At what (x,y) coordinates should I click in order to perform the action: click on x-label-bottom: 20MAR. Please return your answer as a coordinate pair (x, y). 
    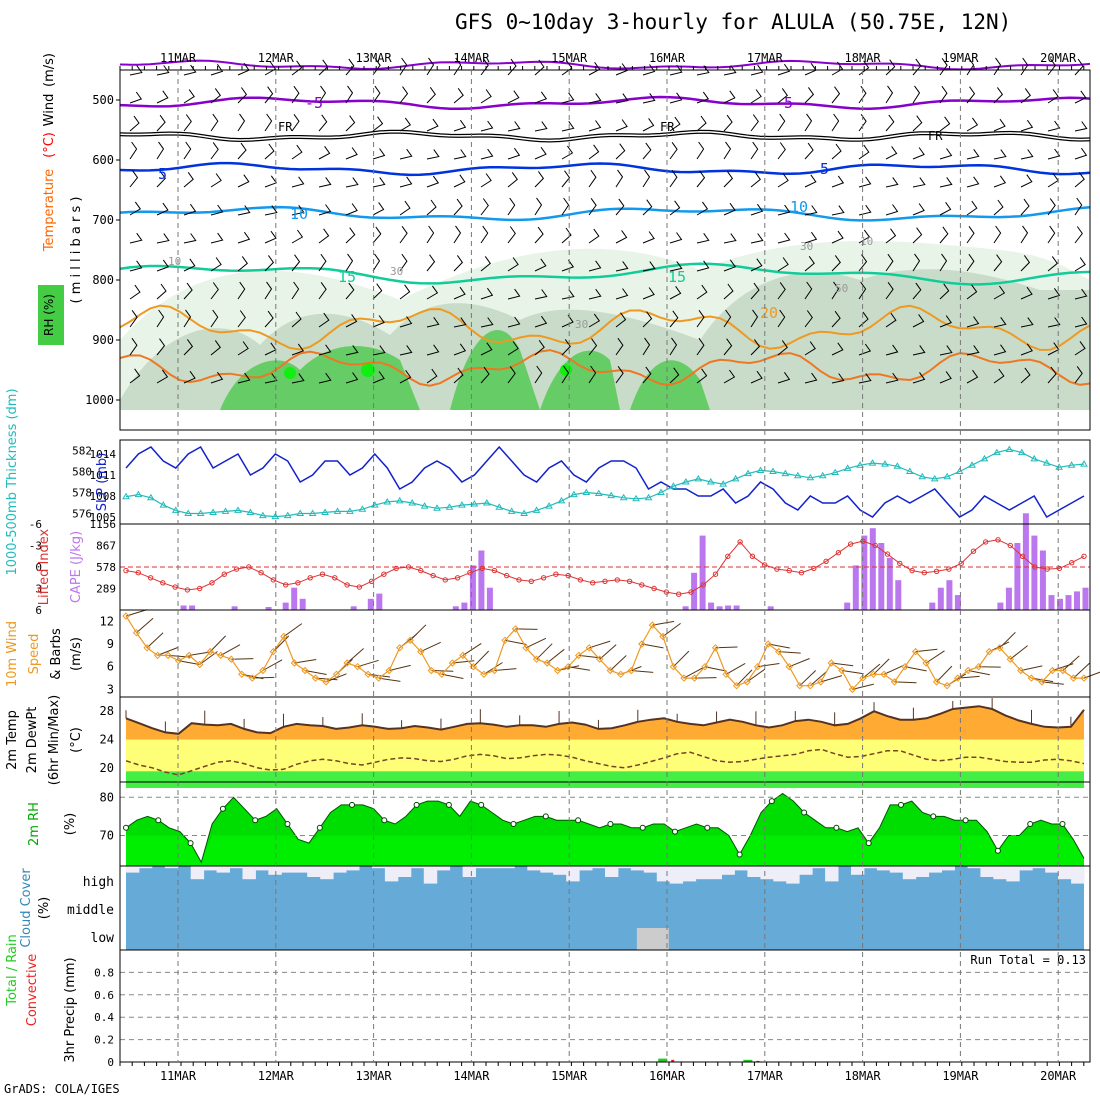
    Looking at the image, I should click on (1058, 1076).